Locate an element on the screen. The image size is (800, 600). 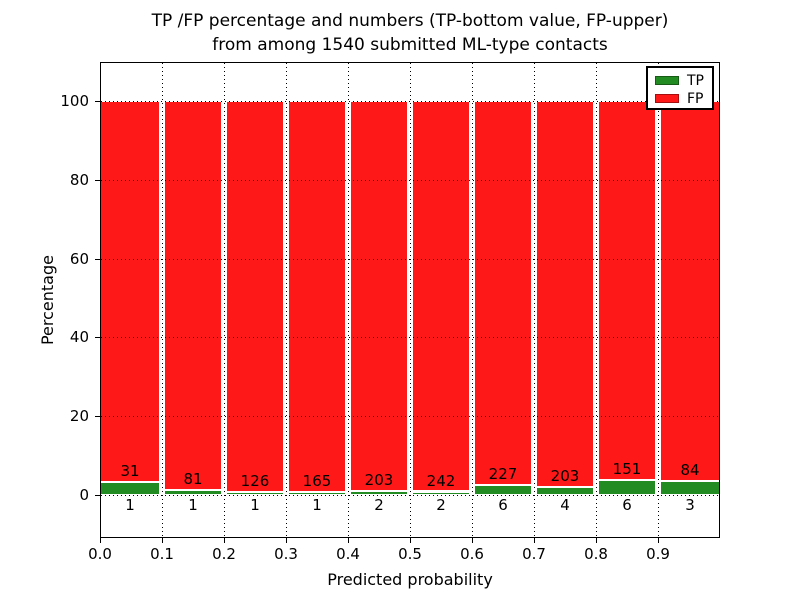
x-tick-label: 0.4 is located at coordinates (348, 554).